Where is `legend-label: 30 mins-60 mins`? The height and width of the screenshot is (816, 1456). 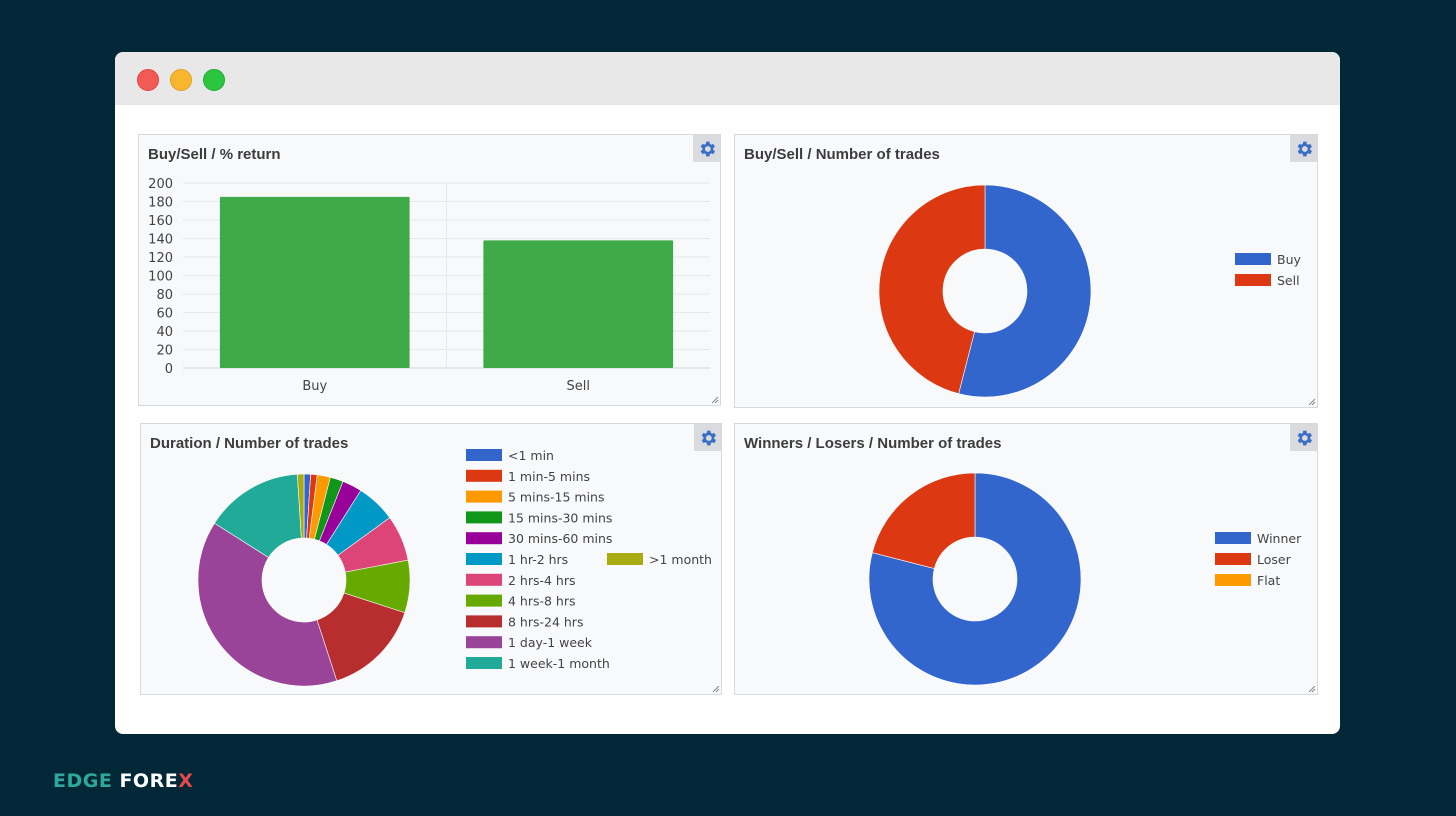
legend-label: 30 mins-60 mins is located at coordinates (560, 538).